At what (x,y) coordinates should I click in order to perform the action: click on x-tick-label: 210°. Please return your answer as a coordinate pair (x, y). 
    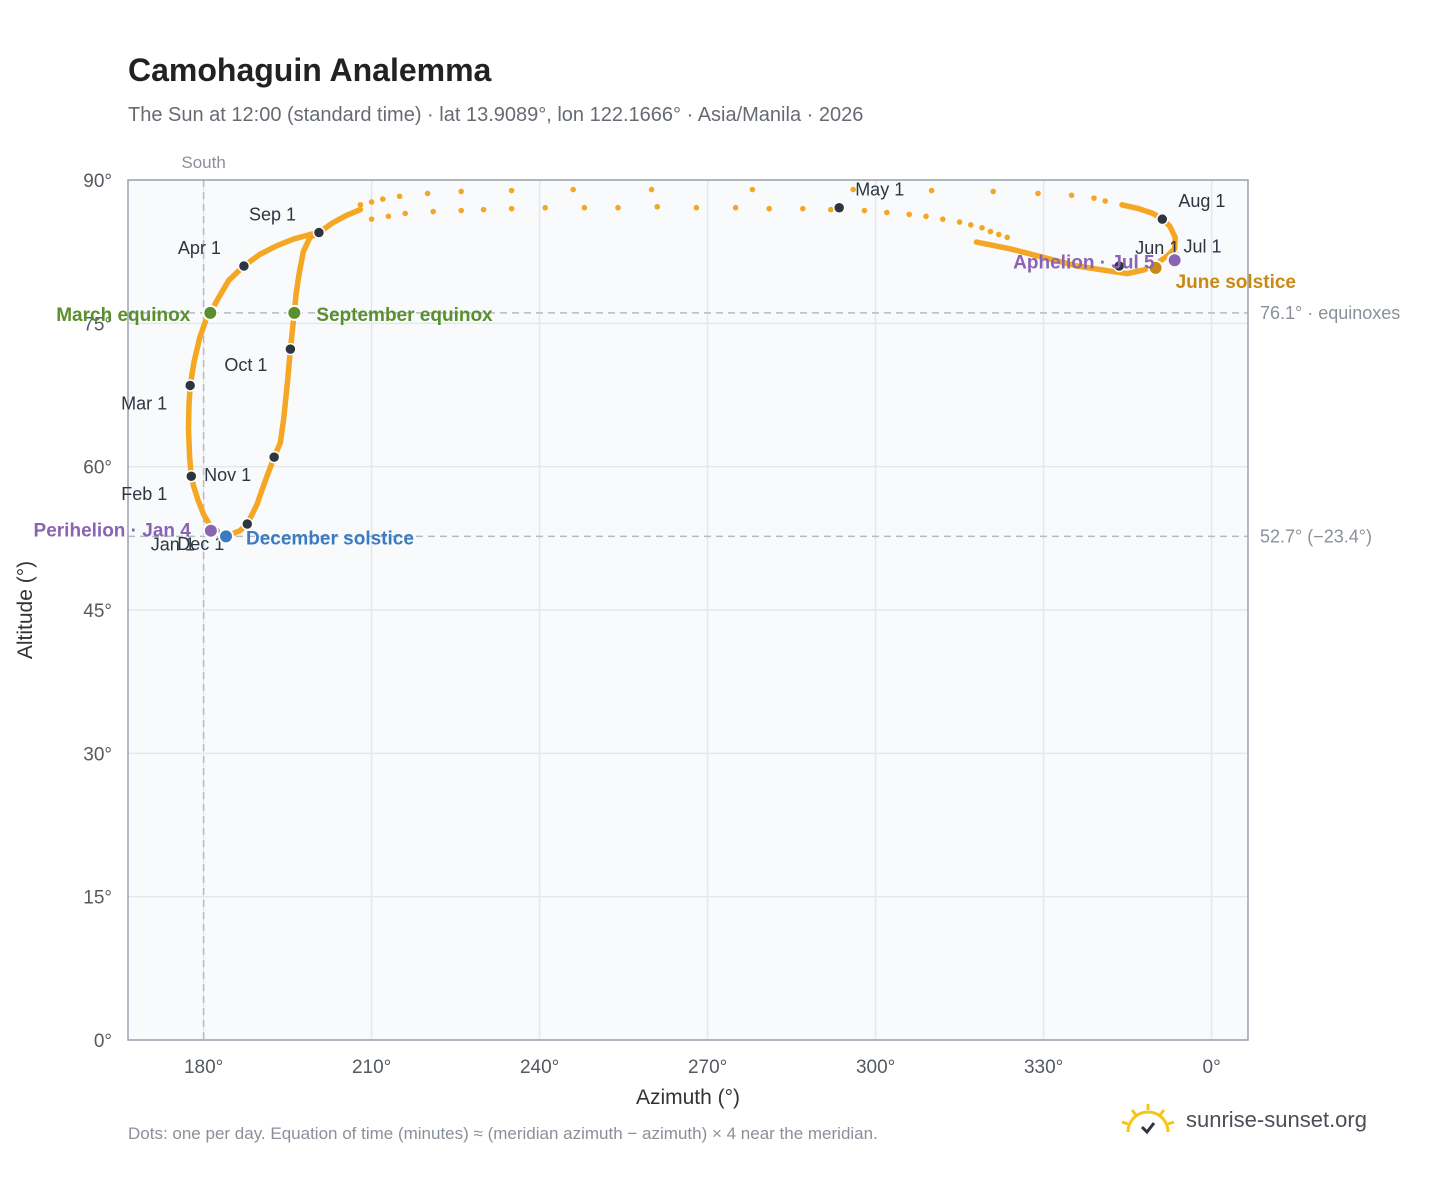
    Looking at the image, I should click on (371, 1067).